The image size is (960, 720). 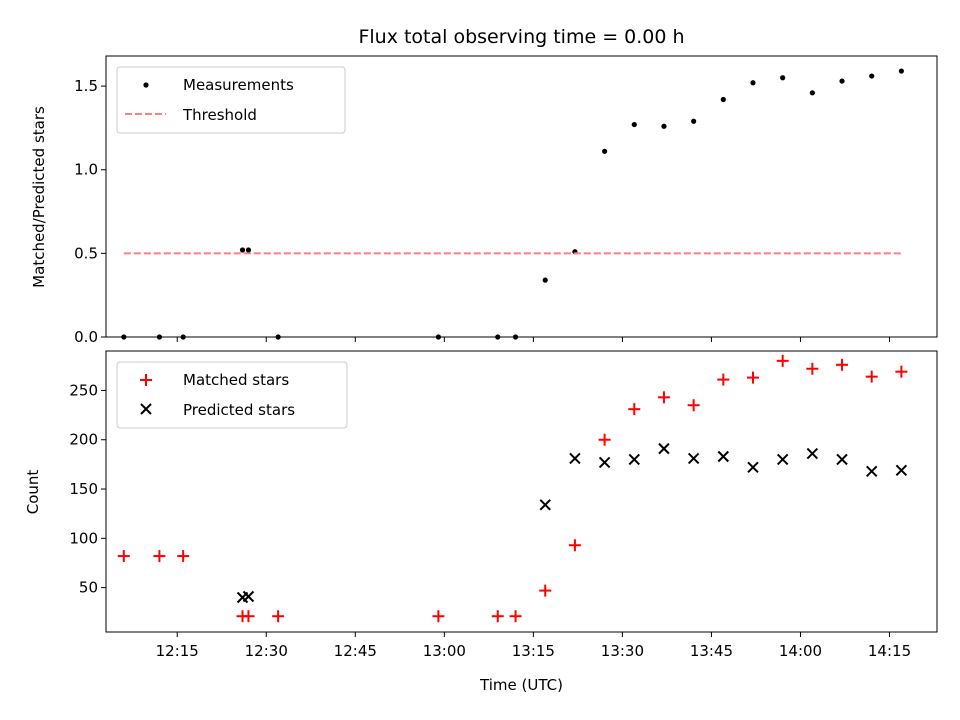 What do you see at coordinates (236, 380) in the screenshot?
I see `legend-matched-label: Matched stars` at bounding box center [236, 380].